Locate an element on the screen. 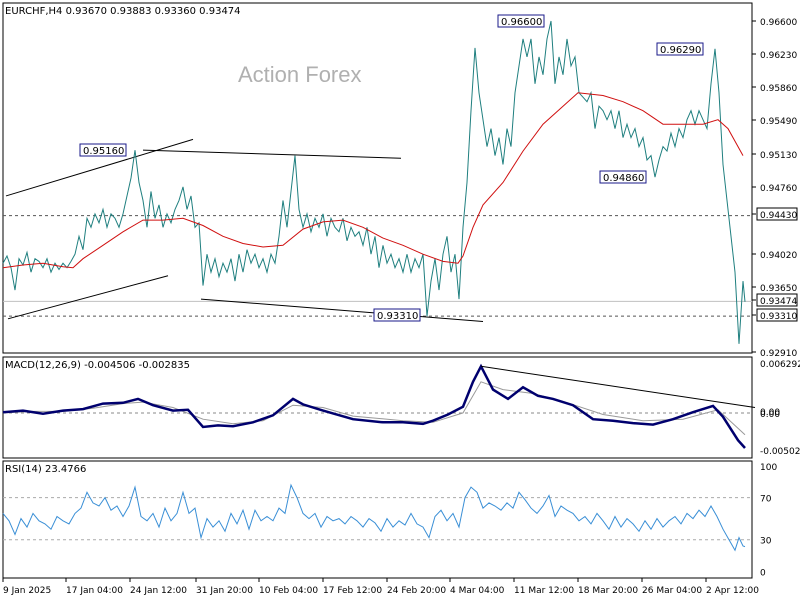  time-tick-label-1: 17 Jan 04:00 is located at coordinates (94, 591).